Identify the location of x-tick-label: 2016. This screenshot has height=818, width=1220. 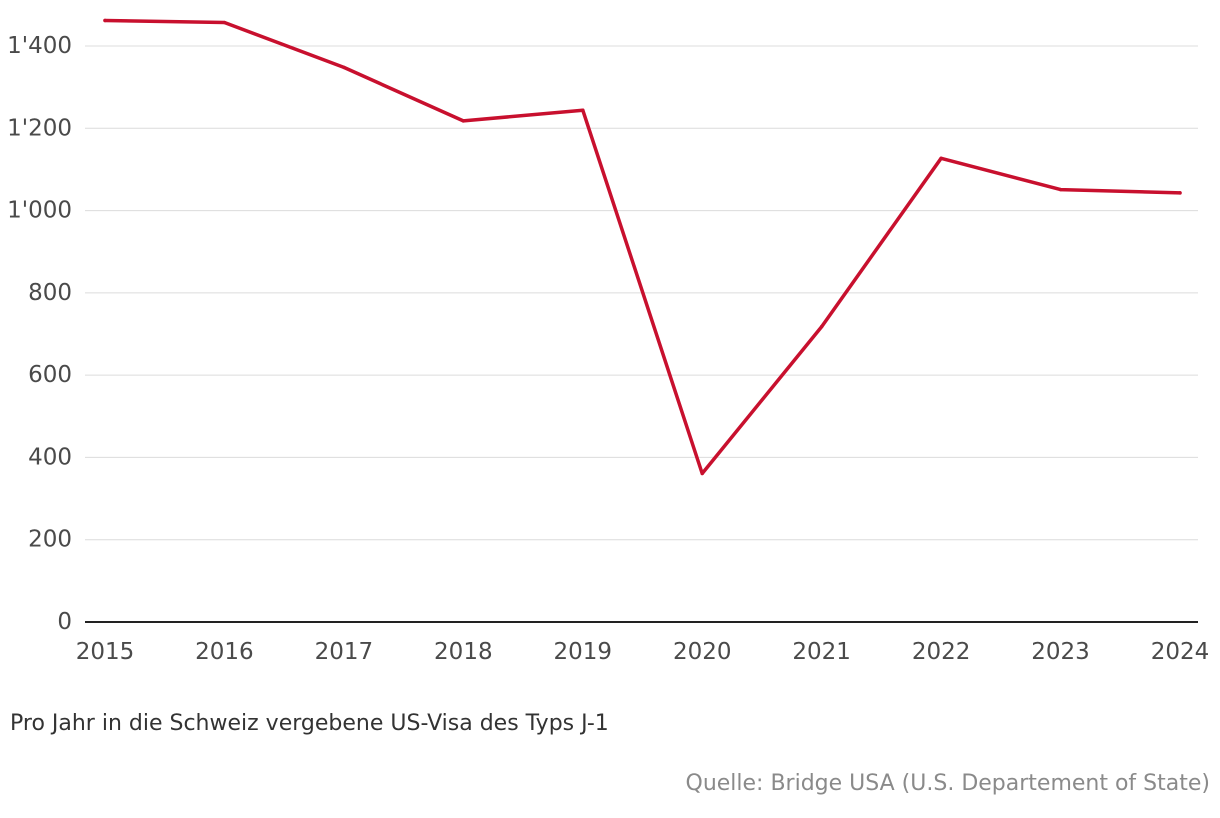
(224, 652).